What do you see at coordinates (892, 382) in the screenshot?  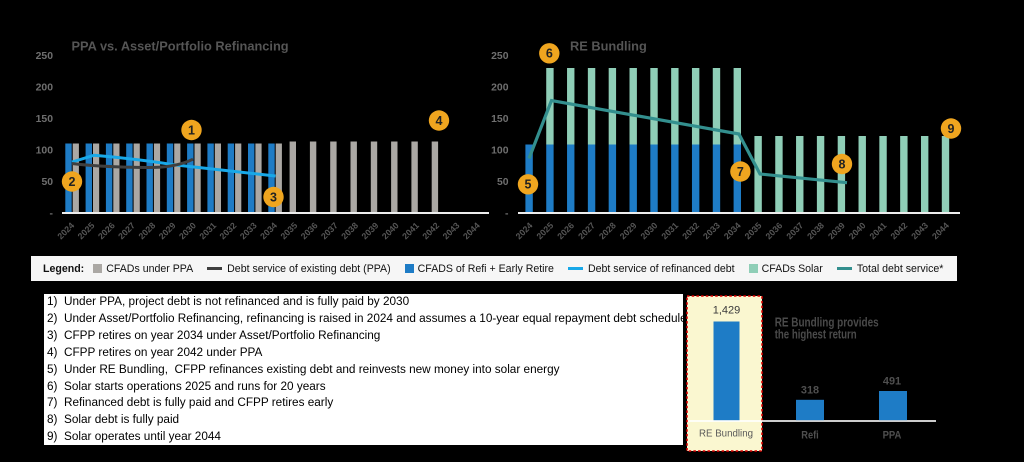 I see `svg-text: 491` at bounding box center [892, 382].